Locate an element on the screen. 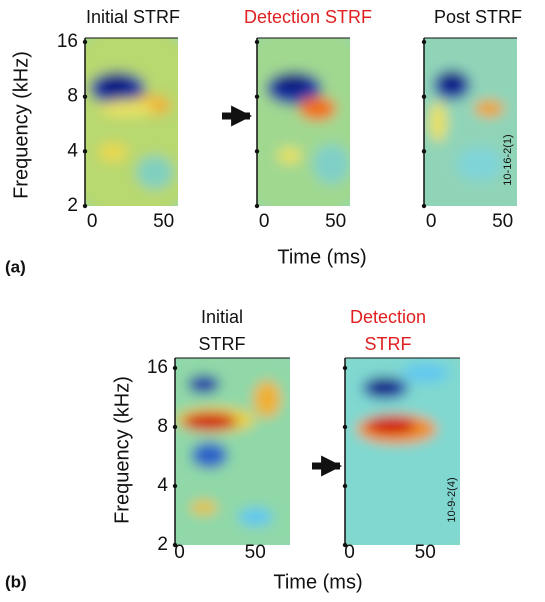 The height and width of the screenshot is (602, 545). map-title: Initial is located at coordinates (222, 317).